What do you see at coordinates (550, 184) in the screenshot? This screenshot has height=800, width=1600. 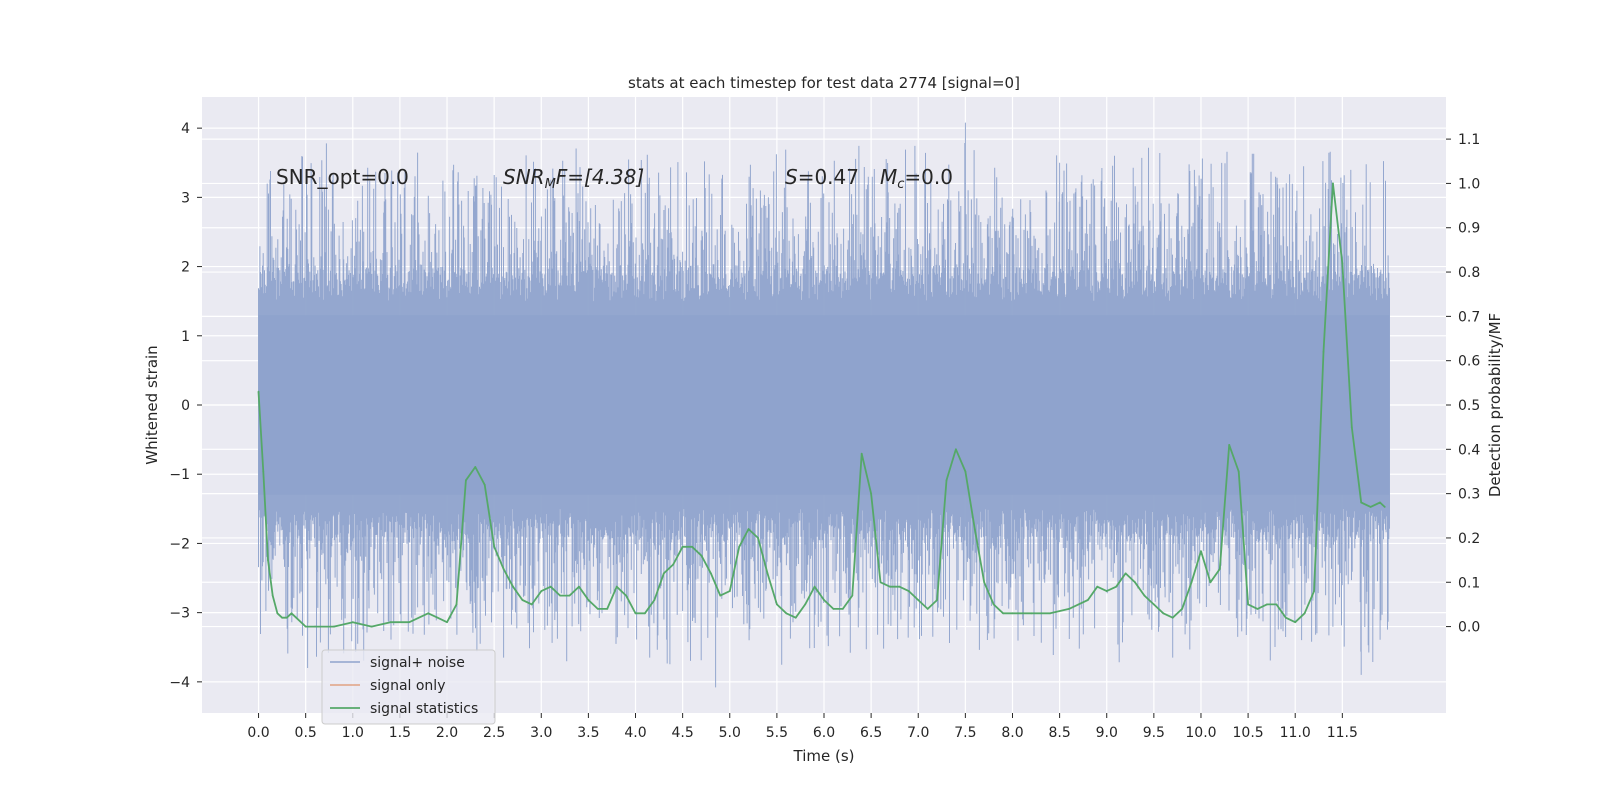 I see `snr-mf-subscript: M` at bounding box center [550, 184].